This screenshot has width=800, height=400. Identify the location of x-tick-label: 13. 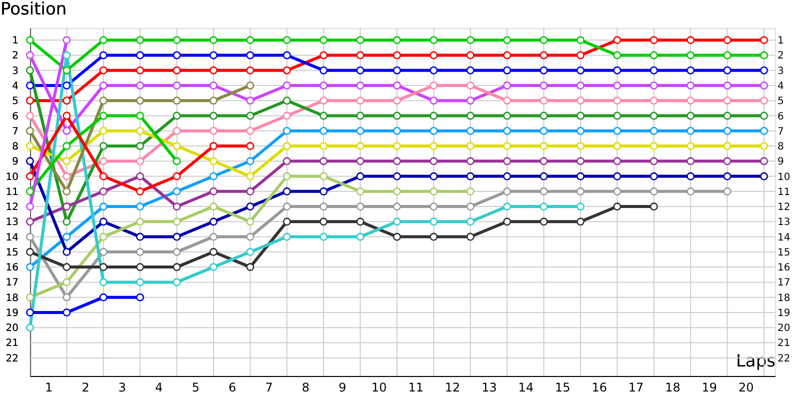
(489, 387).